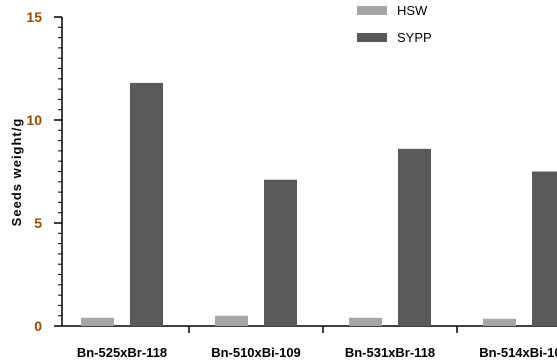 The image size is (557, 362). I want to click on y-tick-label: 5, so click(38, 223).